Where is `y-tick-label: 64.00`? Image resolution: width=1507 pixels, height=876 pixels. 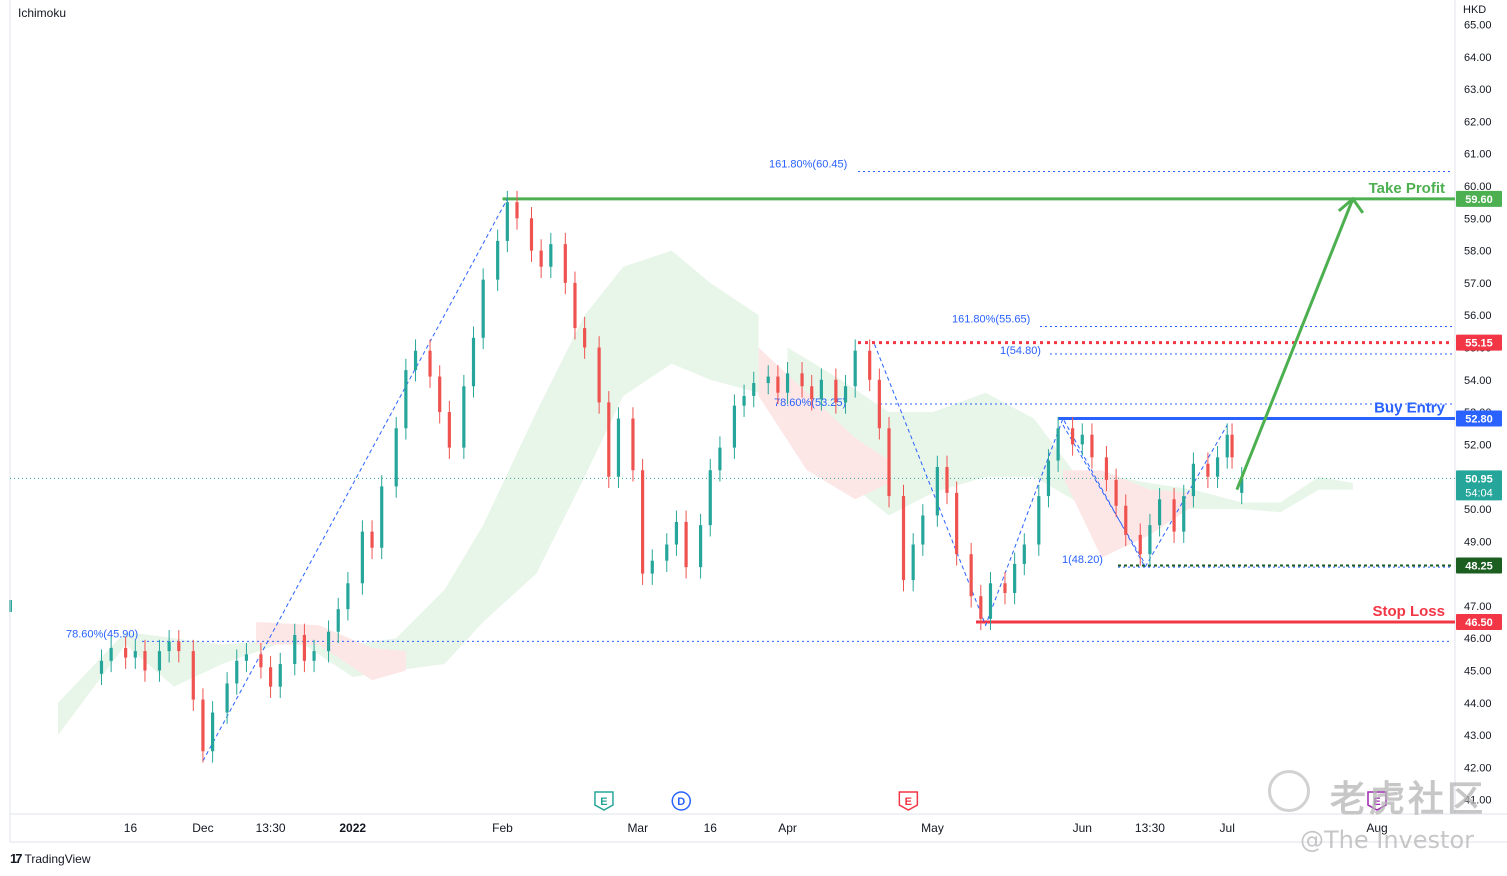 y-tick-label: 64.00 is located at coordinates (1478, 58).